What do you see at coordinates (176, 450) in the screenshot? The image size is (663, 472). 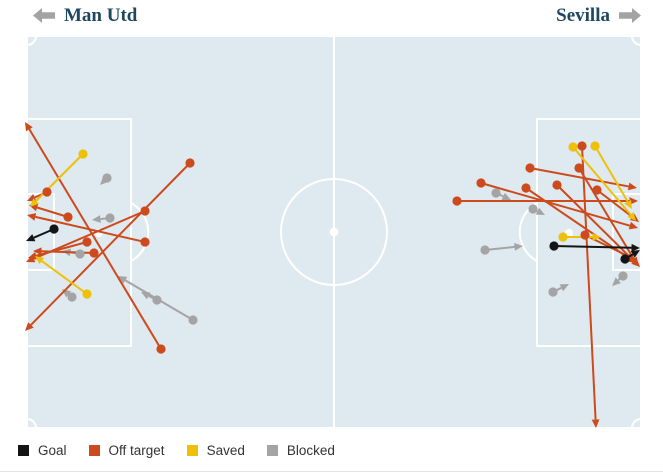 I see `legend: Goal Off target Saved Blocked` at bounding box center [176, 450].